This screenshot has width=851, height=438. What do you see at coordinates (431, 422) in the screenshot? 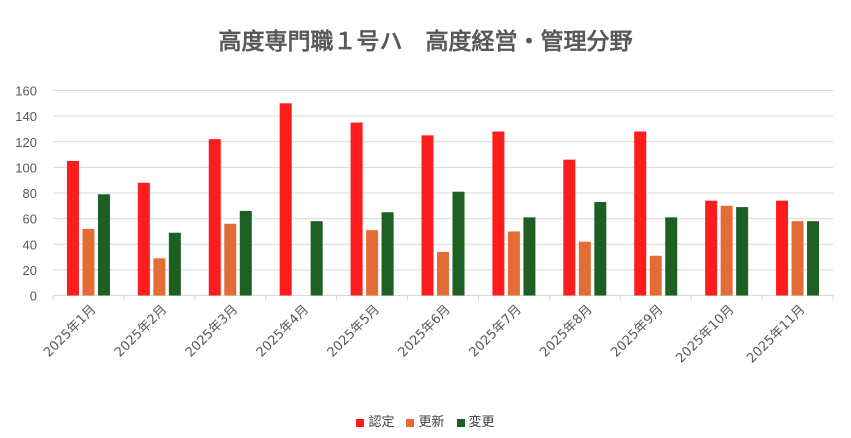
I see `legend-label: 更新` at bounding box center [431, 422].